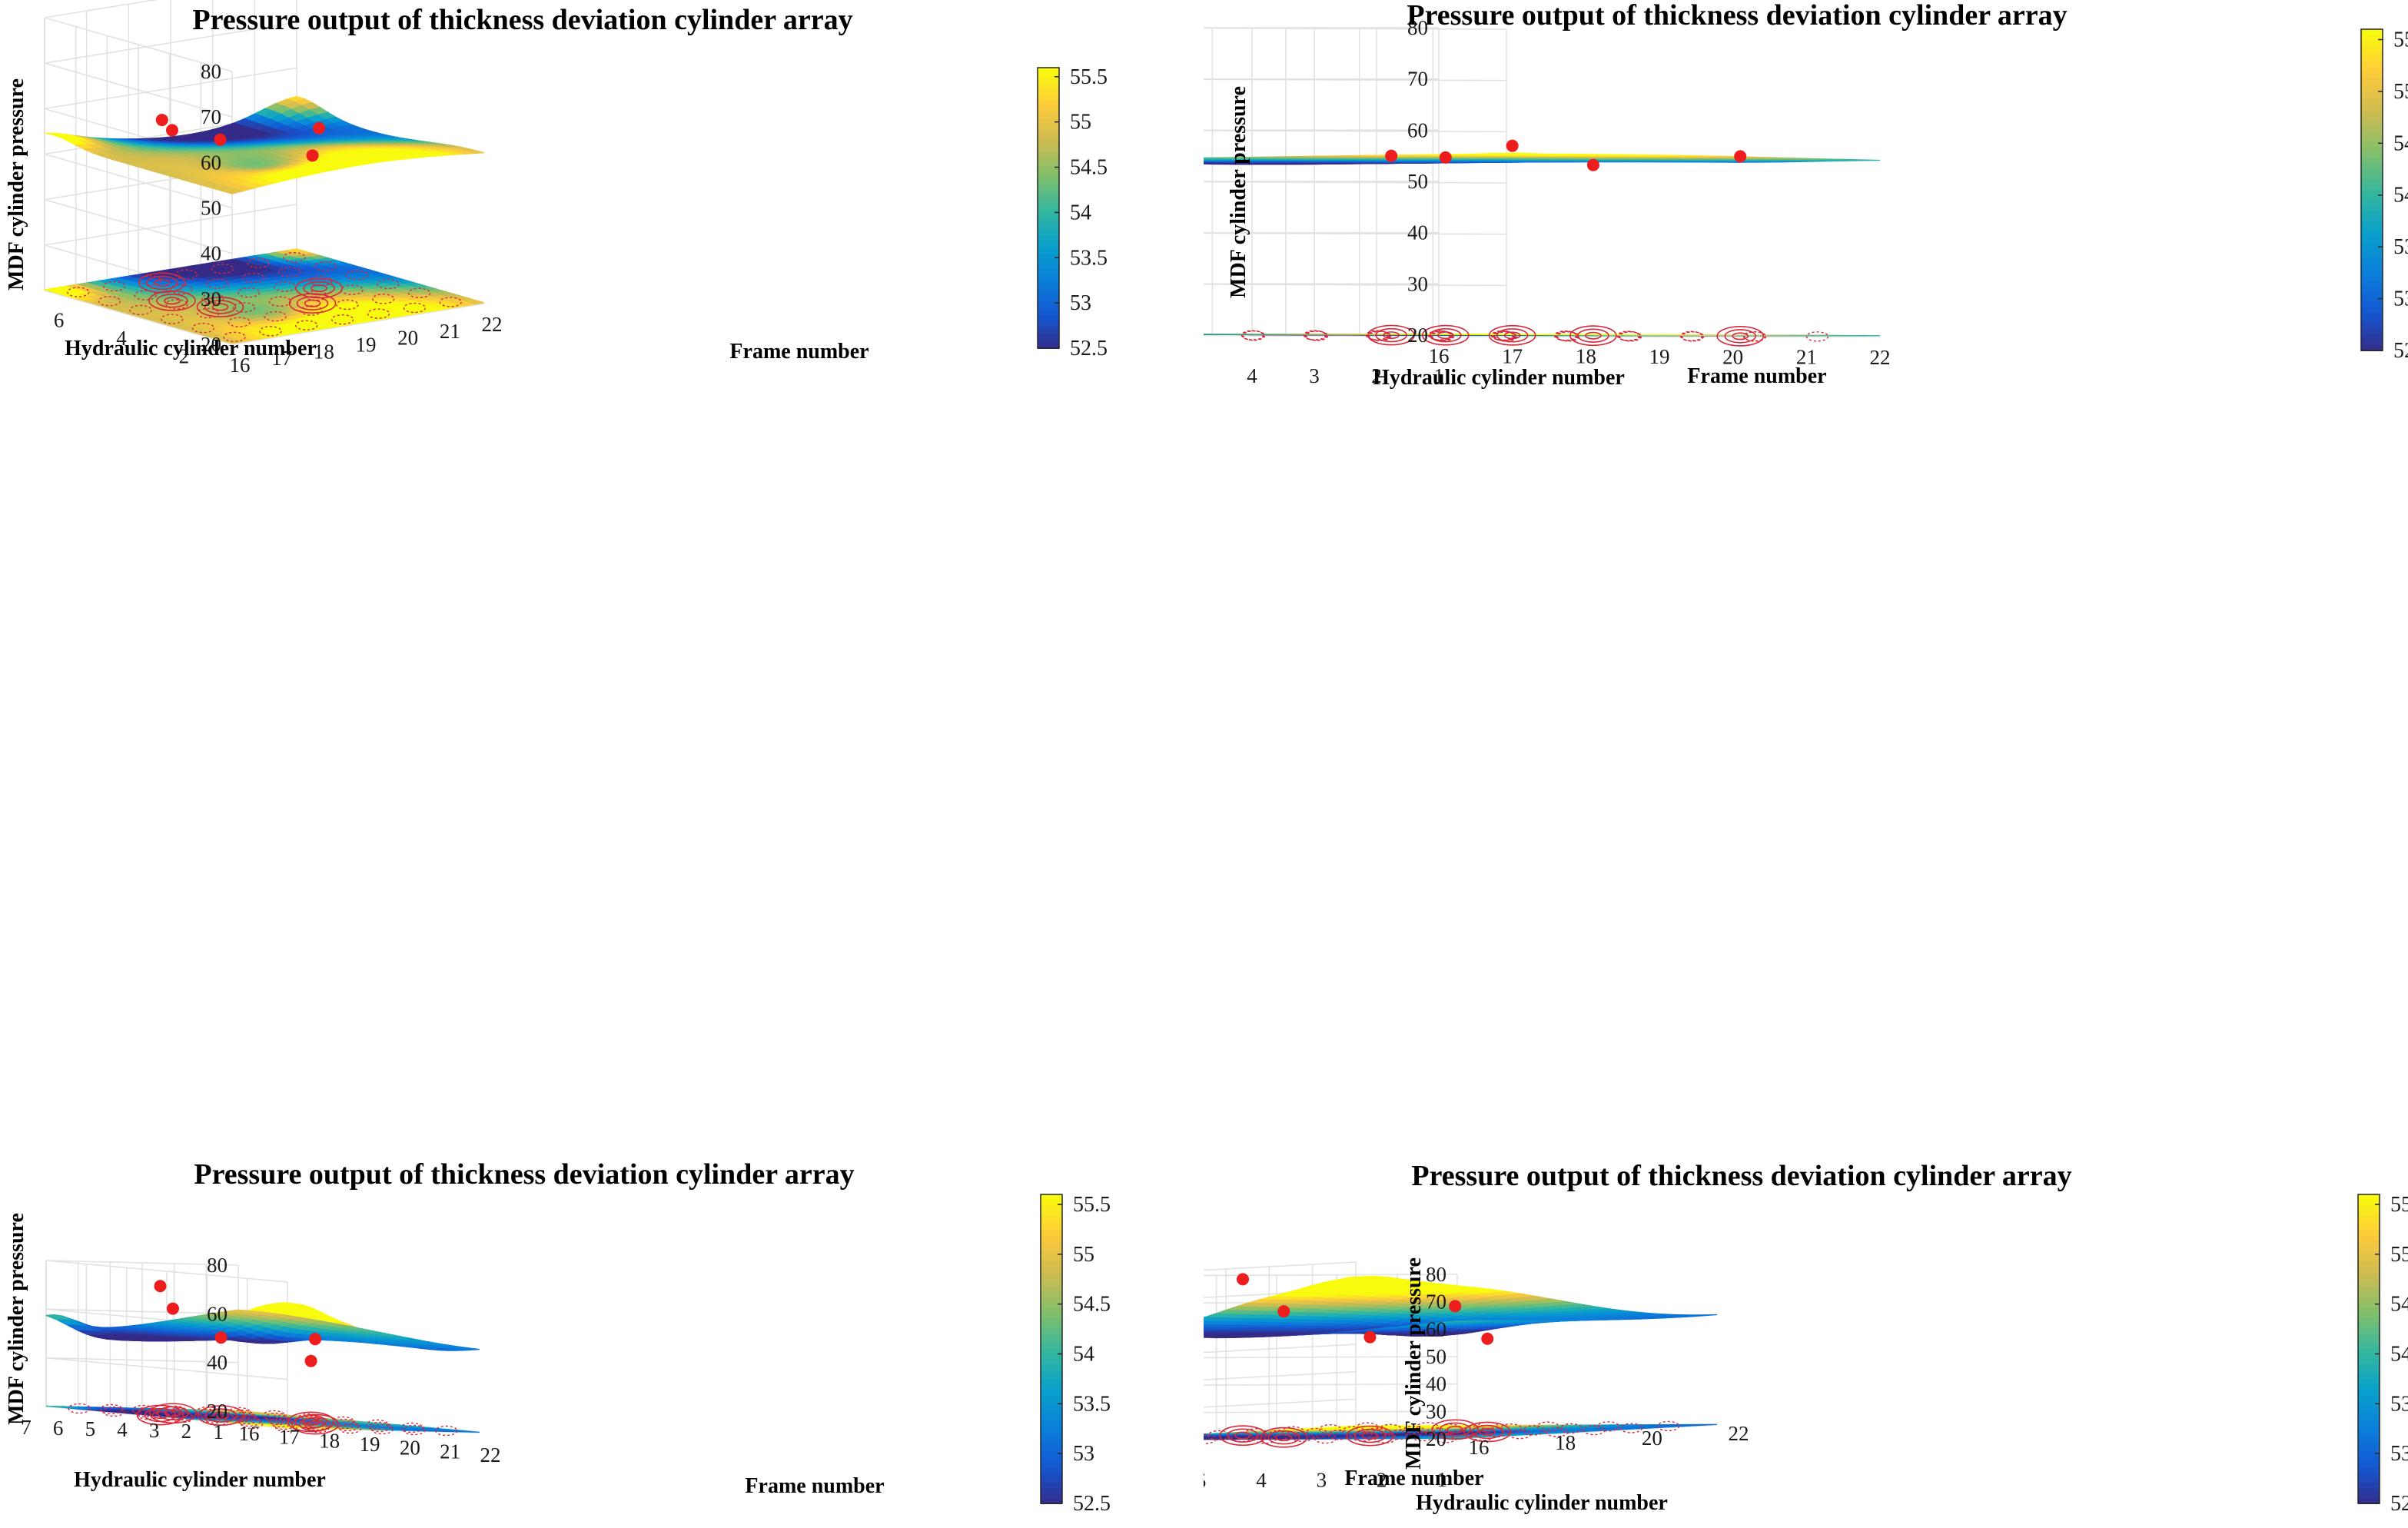 The image size is (2408, 1528). I want to click on colorbar-tick-label: 55.5, so click(1092, 1205).